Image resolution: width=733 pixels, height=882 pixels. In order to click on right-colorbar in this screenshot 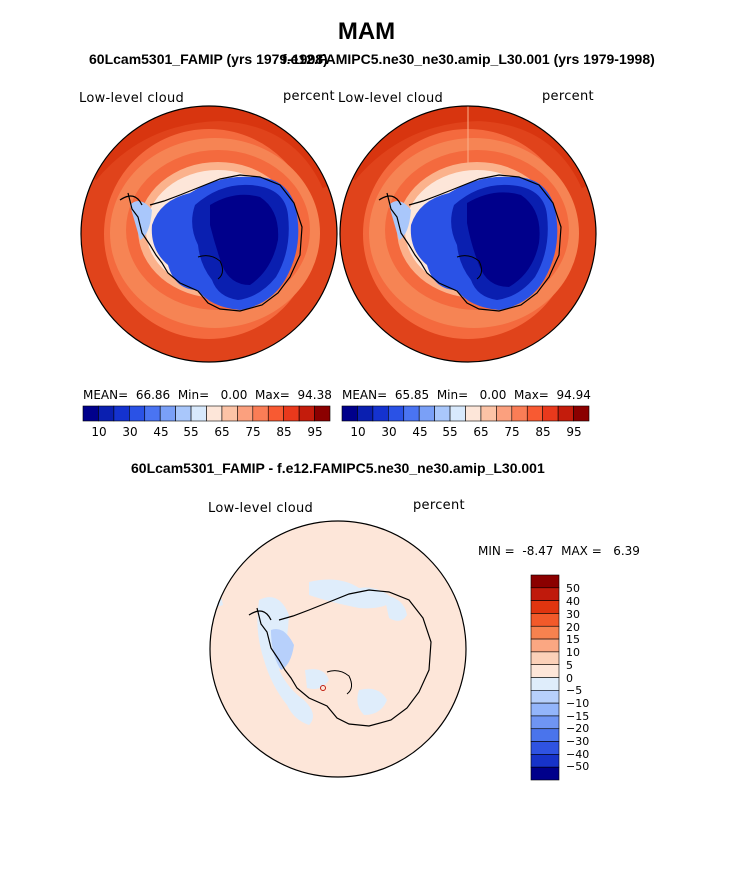, I will do `click(465, 413)`.